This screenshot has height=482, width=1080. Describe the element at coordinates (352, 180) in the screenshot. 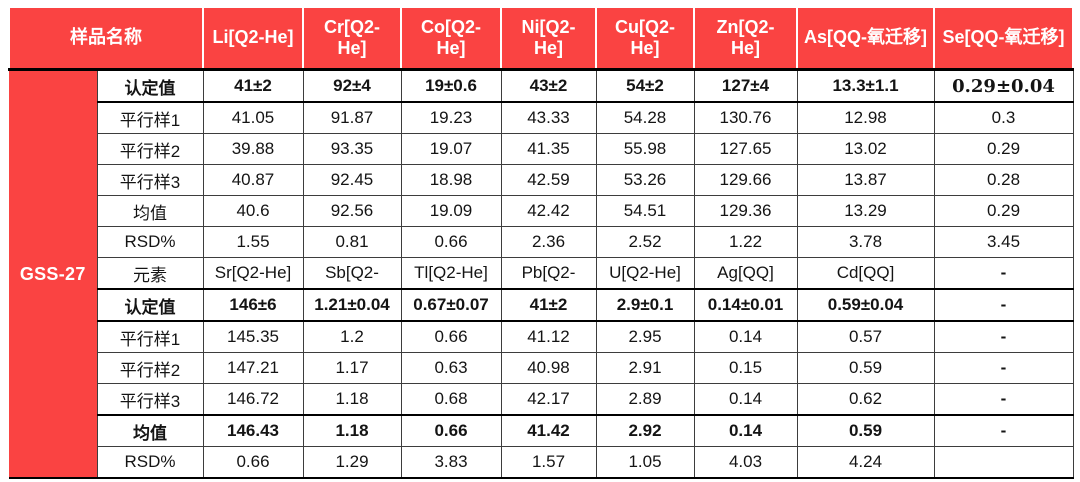

I see `value-cell: 92.45` at that location.